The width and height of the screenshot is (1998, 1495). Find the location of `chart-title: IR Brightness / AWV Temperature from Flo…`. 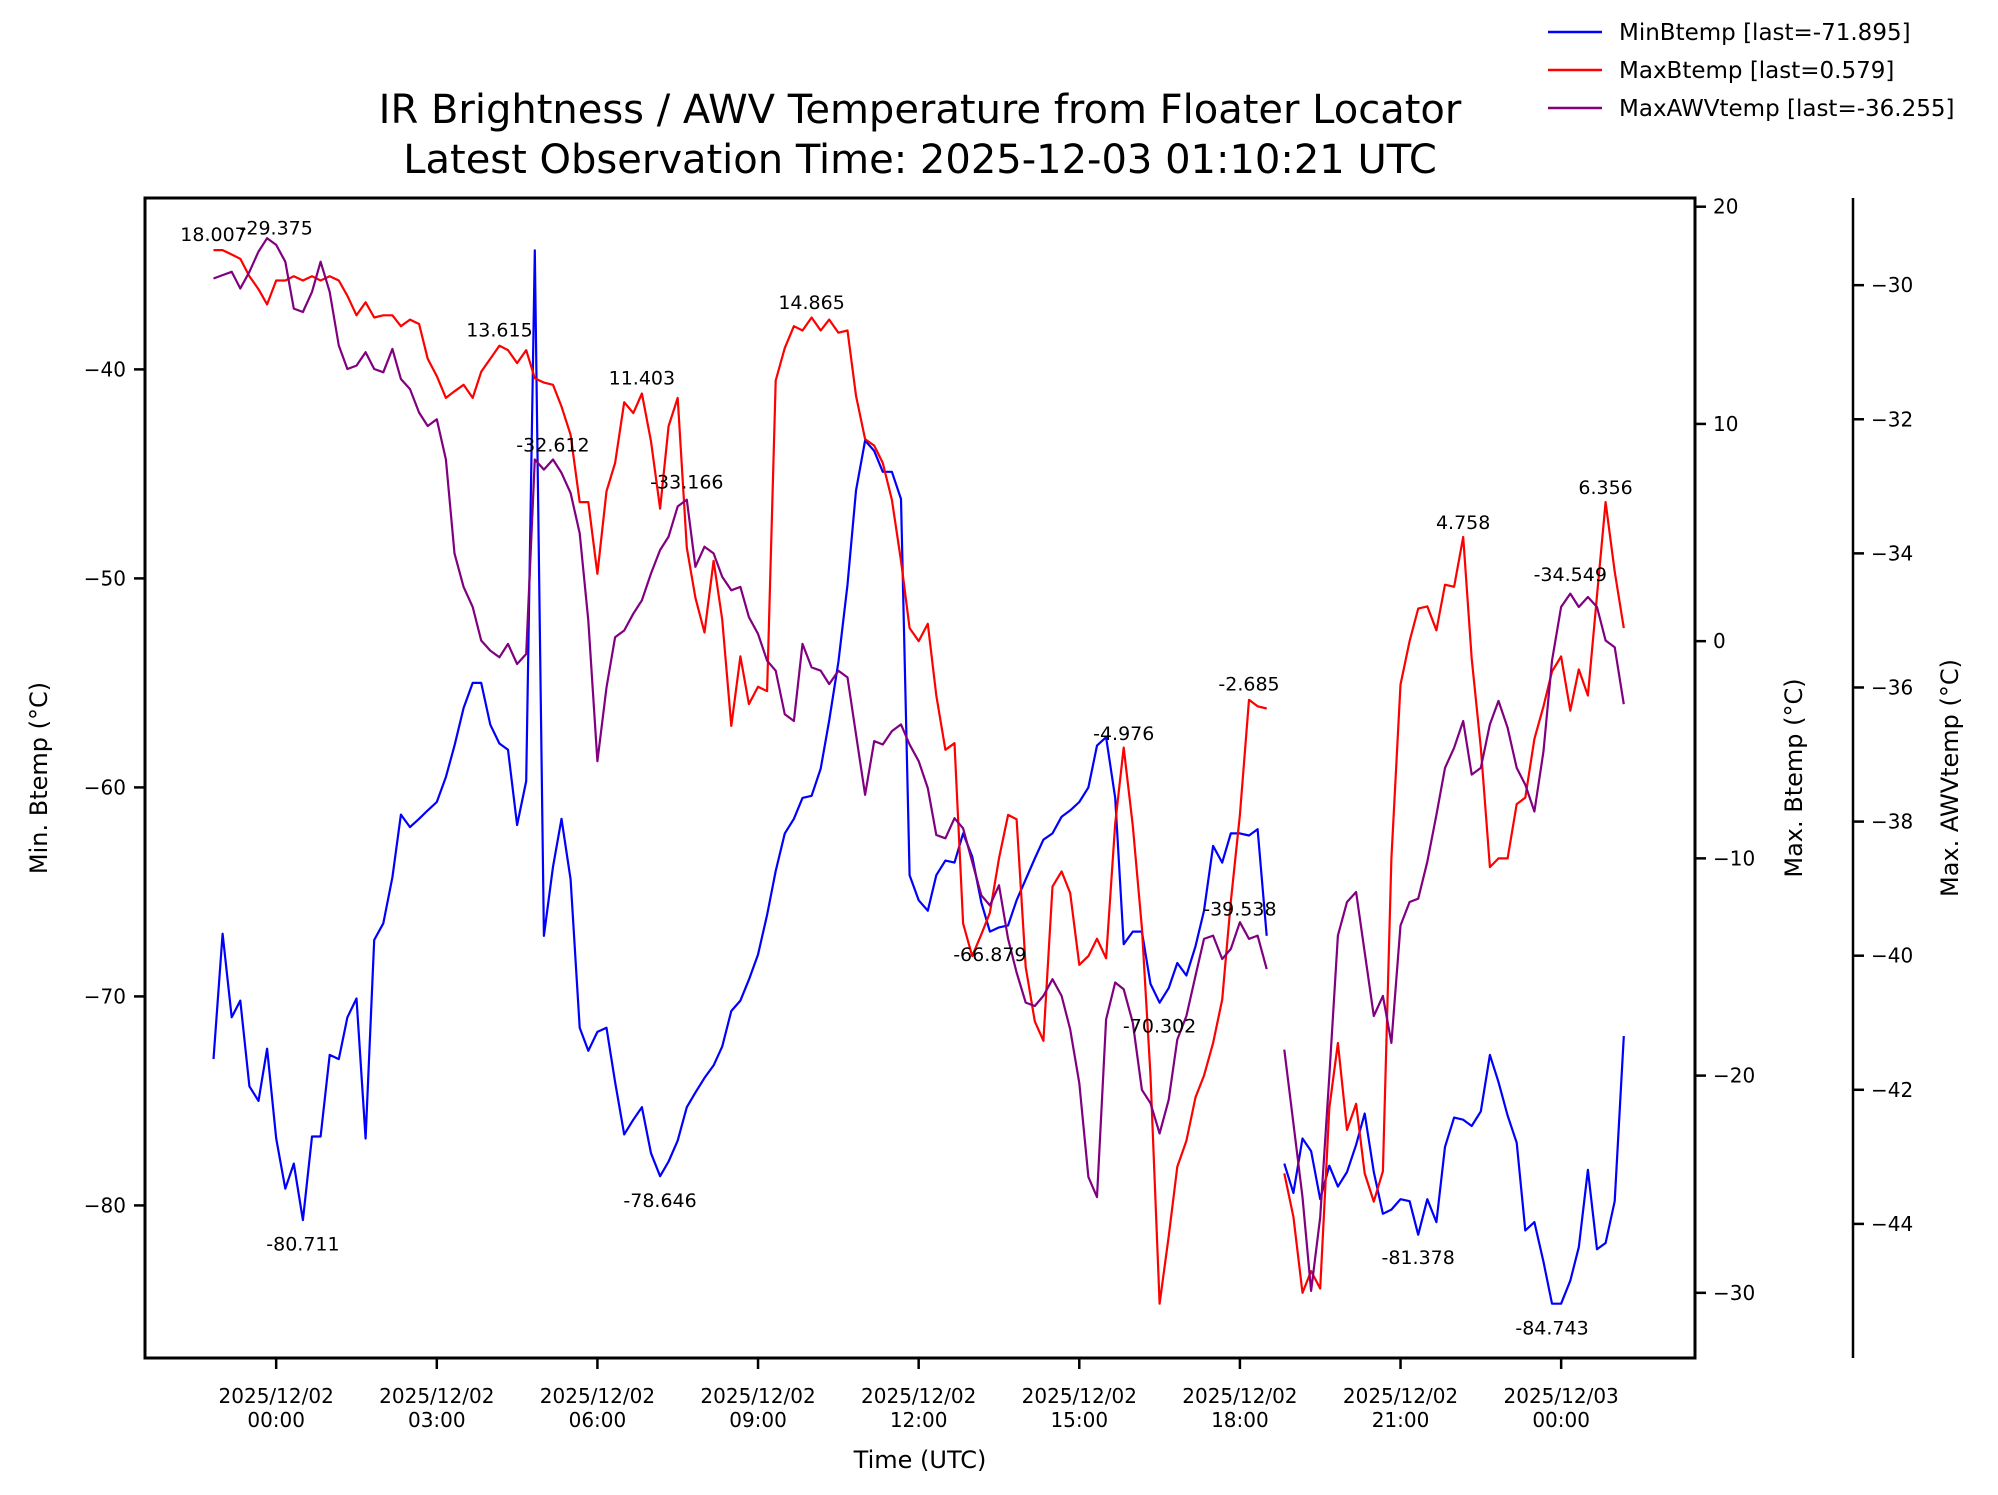

chart-title: IR Brightness / AWV Temperature from Flo… is located at coordinates (920, 110).